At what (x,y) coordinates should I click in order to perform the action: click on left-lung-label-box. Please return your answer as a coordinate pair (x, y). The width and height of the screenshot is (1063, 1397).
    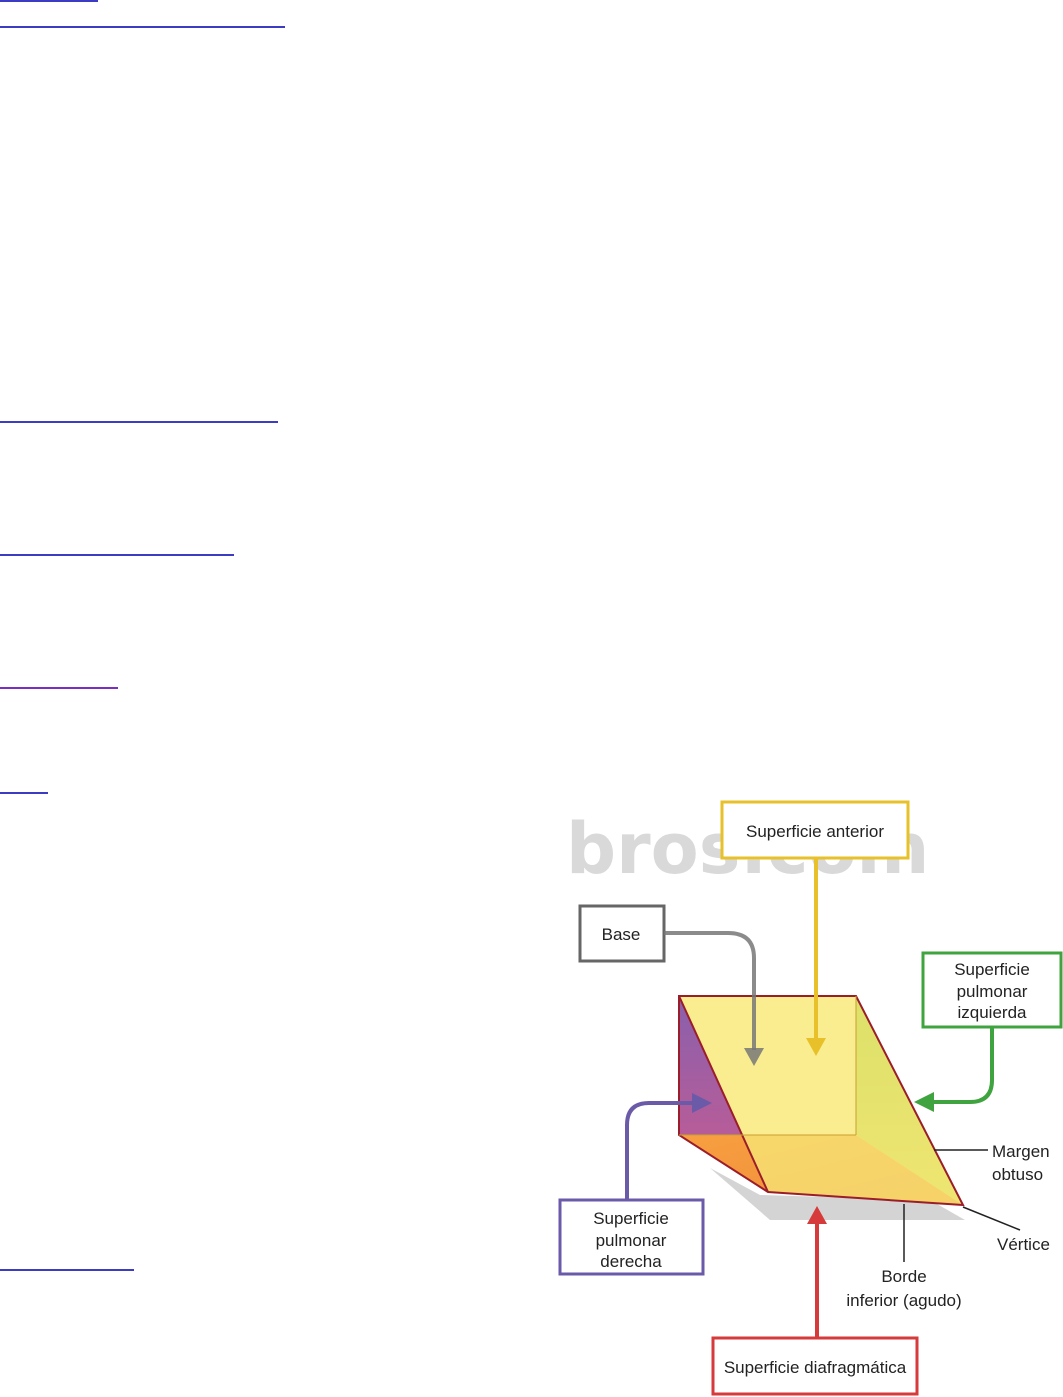
    Looking at the image, I should click on (992, 990).